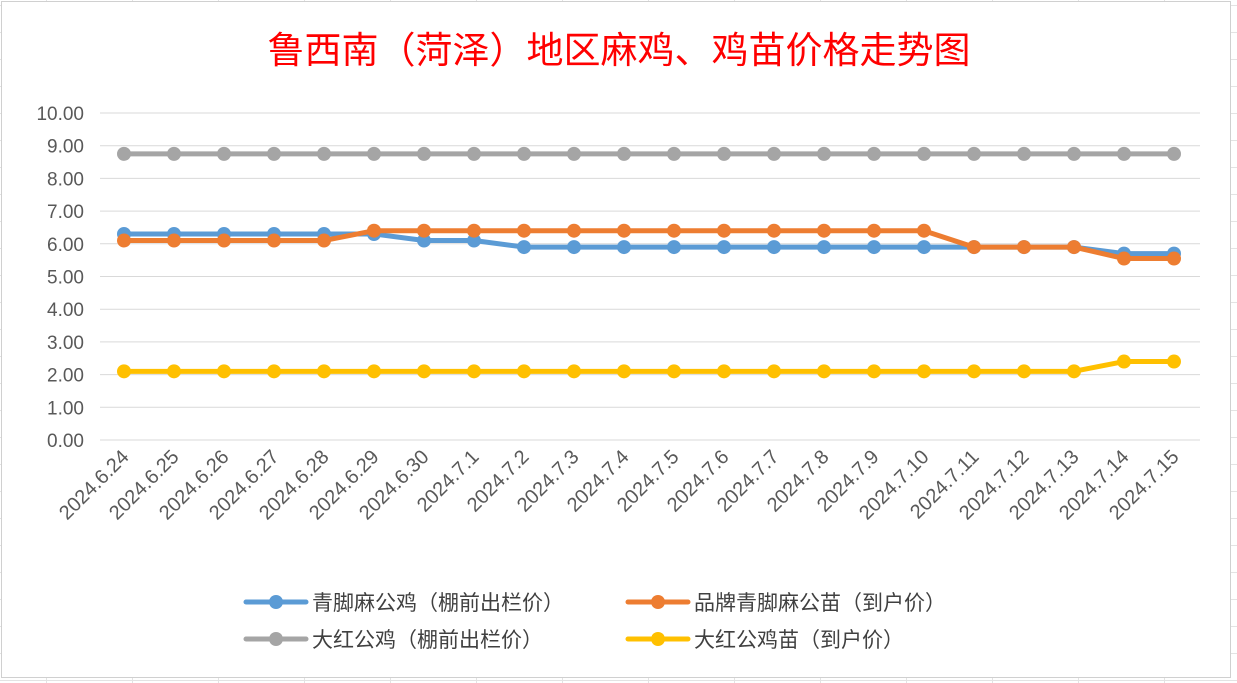 Image resolution: width=1237 pixels, height=683 pixels. I want to click on y-tick-label: 0.00, so click(65, 441).